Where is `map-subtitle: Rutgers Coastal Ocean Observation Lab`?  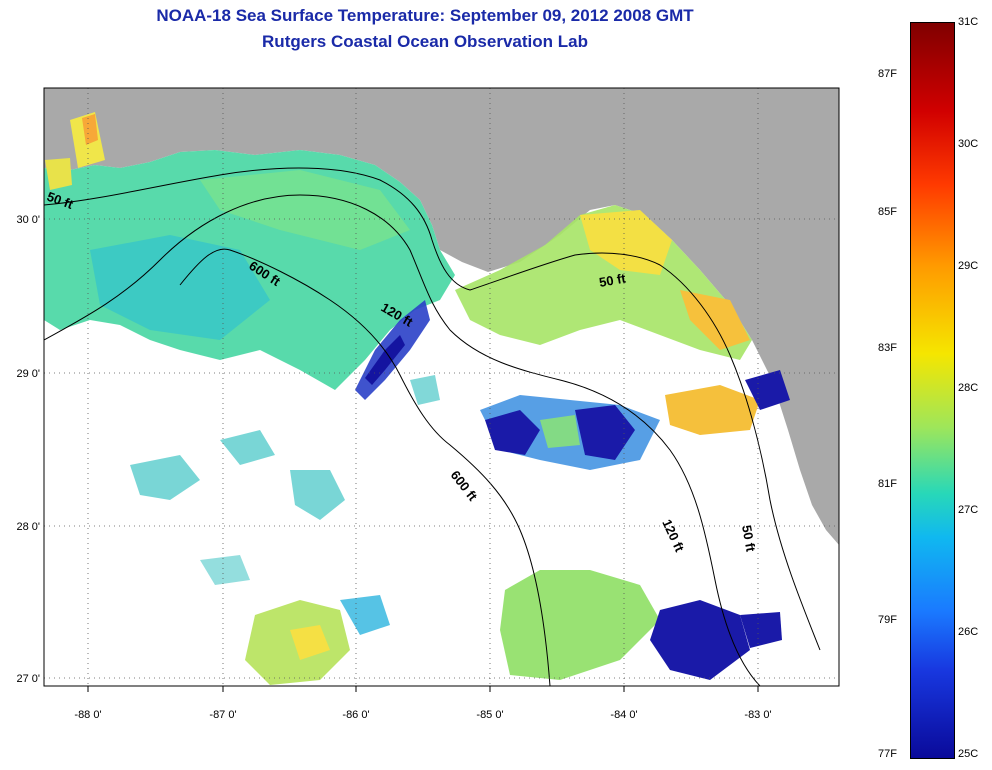
map-subtitle: Rutgers Coastal Ocean Observation Lab is located at coordinates (425, 41).